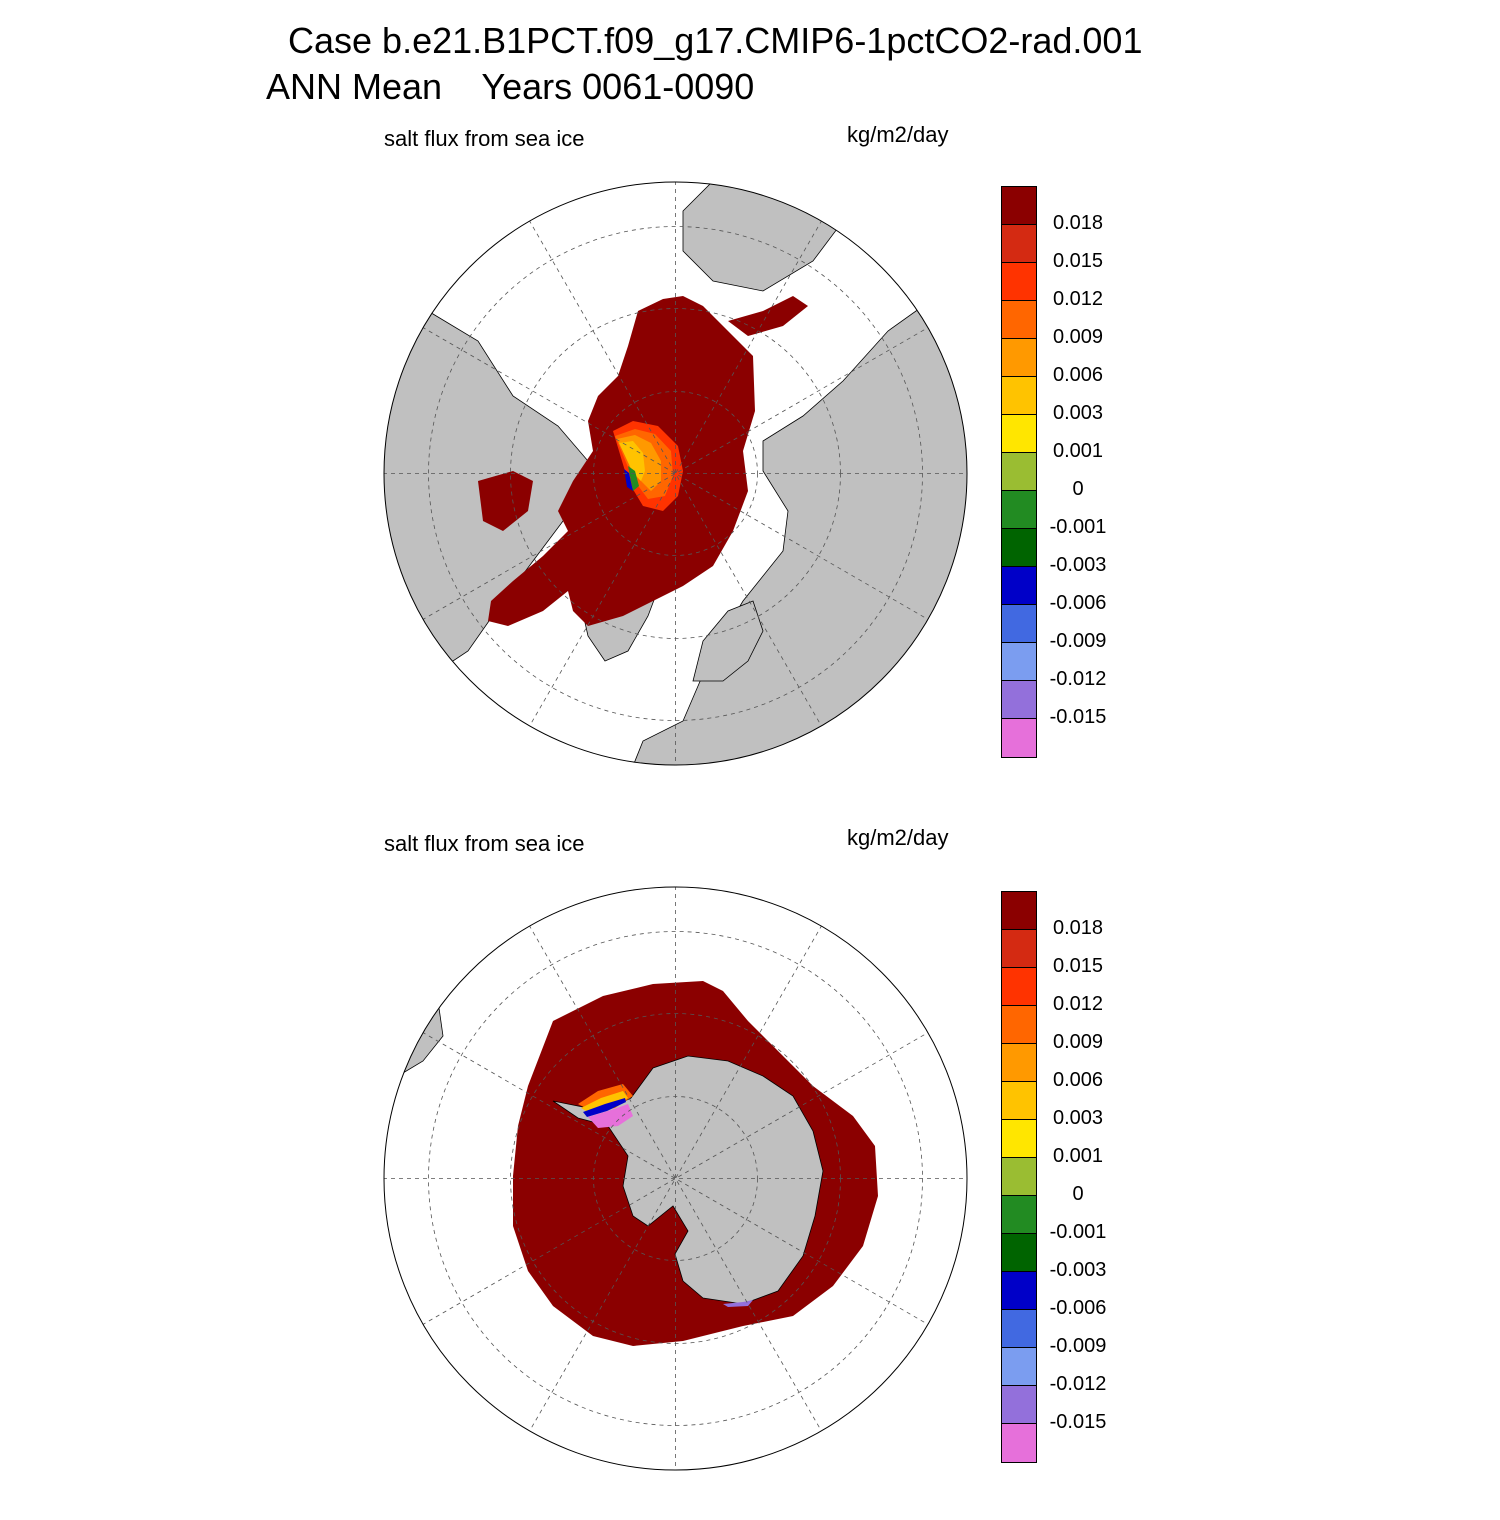  Describe the element at coordinates (621, 461) in the screenshot. I see `seaice-field-north` at that location.